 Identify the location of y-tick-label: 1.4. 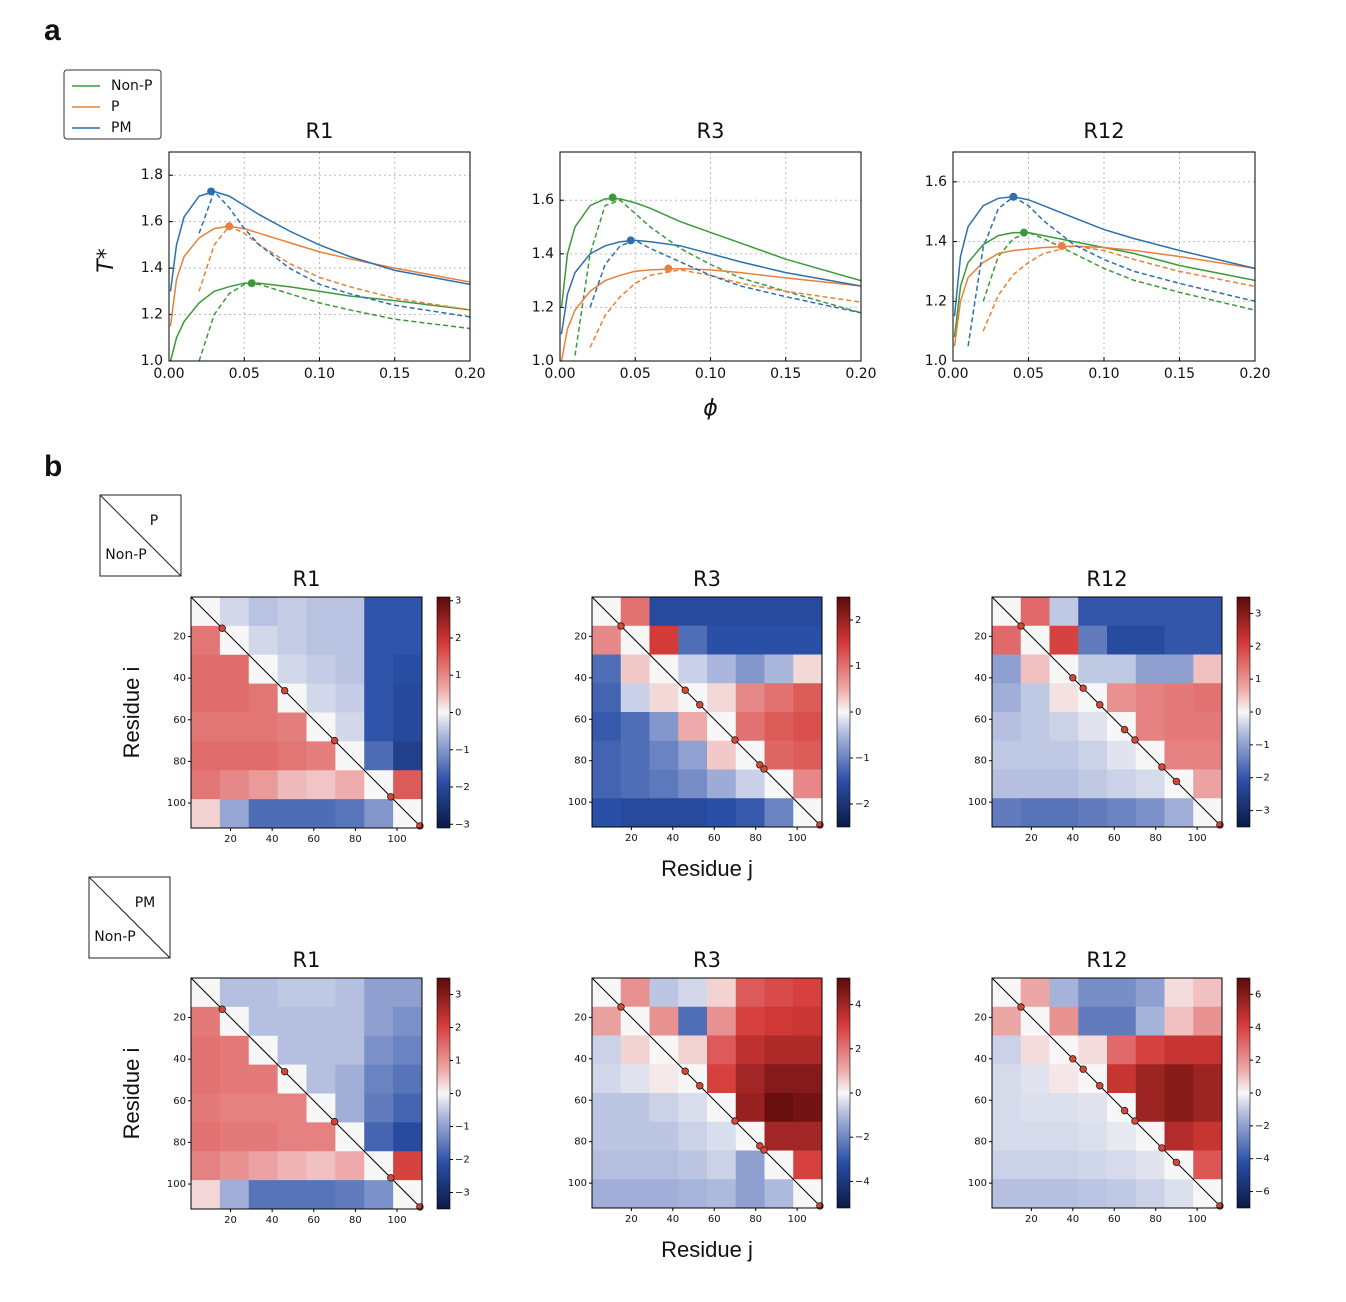
(152, 268).